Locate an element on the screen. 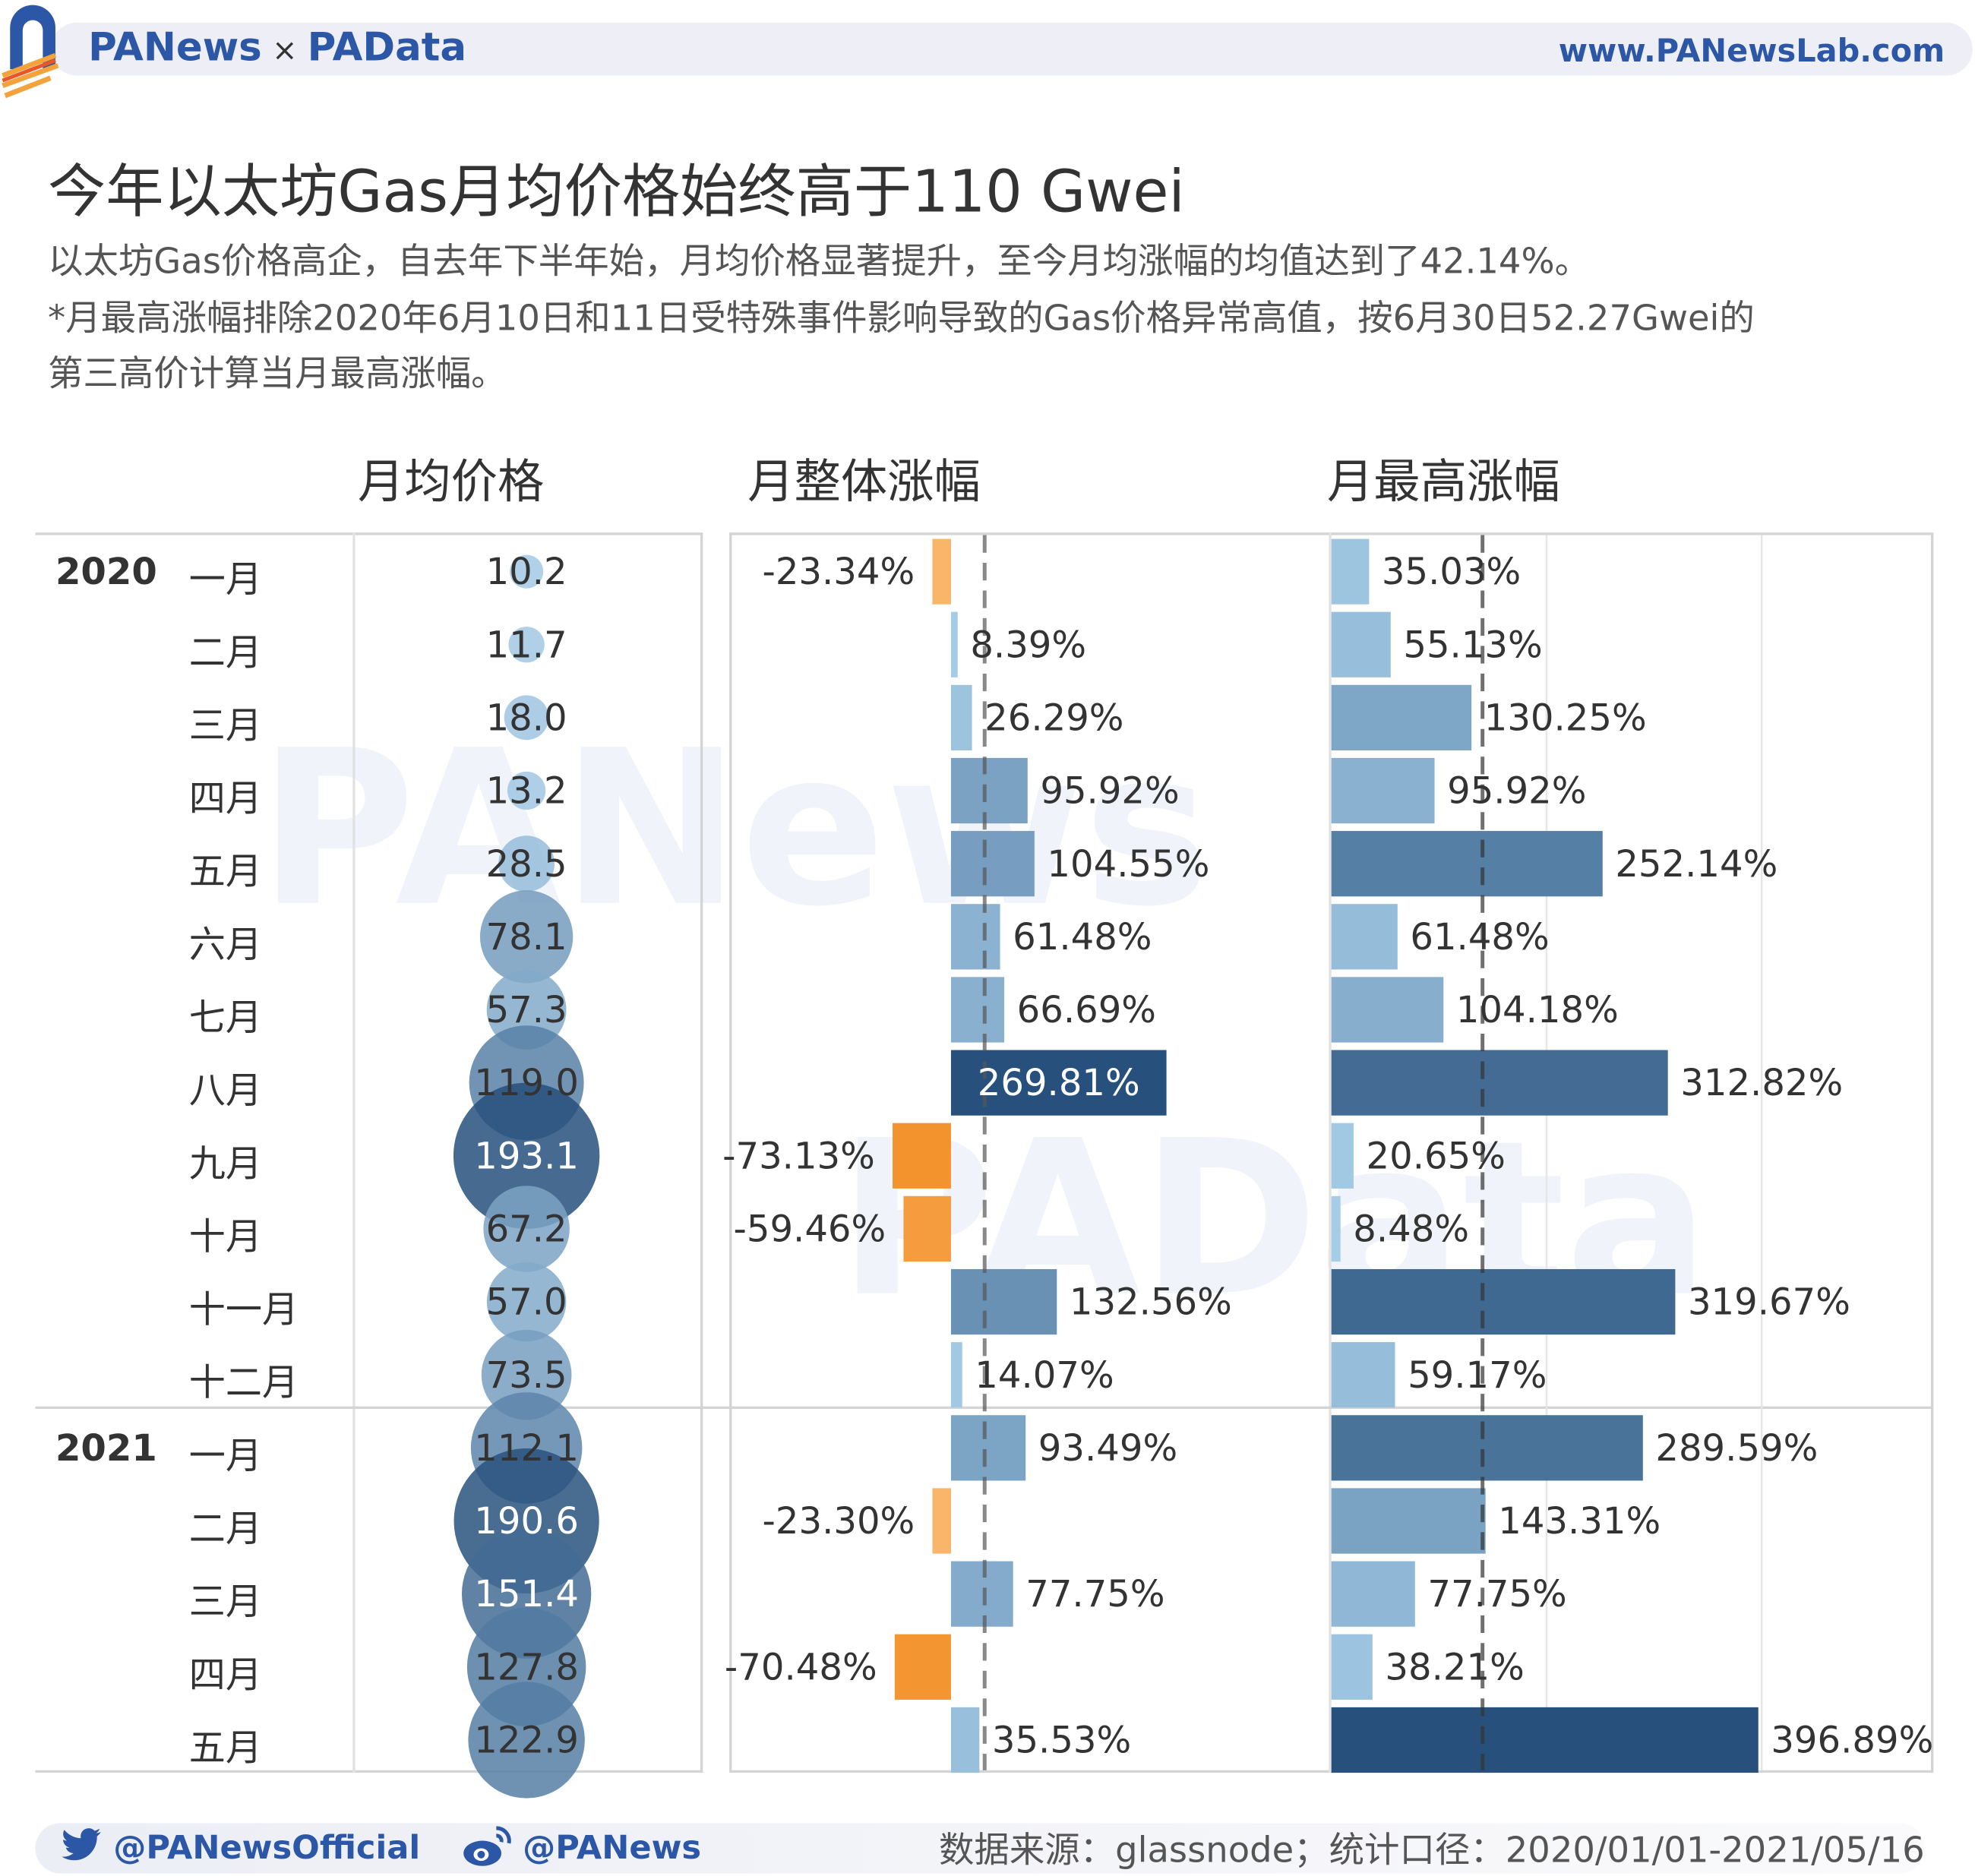 This screenshot has height=1876, width=1975. overall-change-label: 35.53% is located at coordinates (1061, 1740).